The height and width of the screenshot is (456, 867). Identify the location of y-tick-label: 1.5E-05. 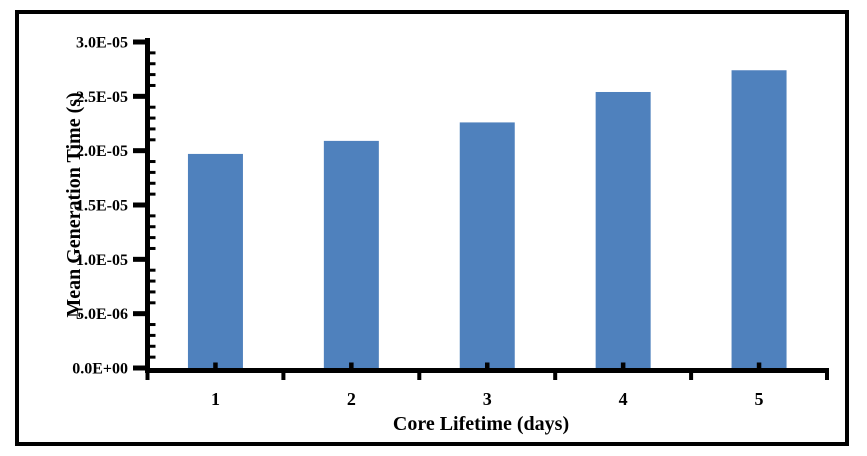
(102, 206).